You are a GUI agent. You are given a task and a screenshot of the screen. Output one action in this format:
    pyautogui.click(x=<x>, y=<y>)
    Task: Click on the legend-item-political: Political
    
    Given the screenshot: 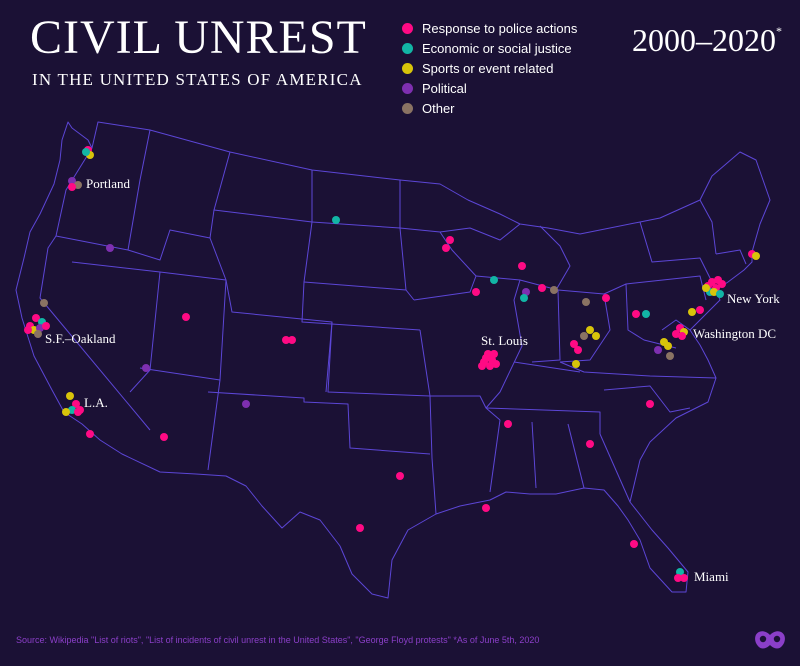 What is the action you would take?
    pyautogui.click(x=489, y=88)
    